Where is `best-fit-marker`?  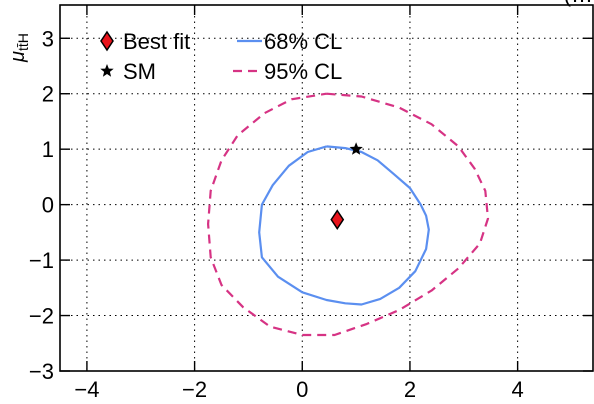 best-fit-marker is located at coordinates (337, 219).